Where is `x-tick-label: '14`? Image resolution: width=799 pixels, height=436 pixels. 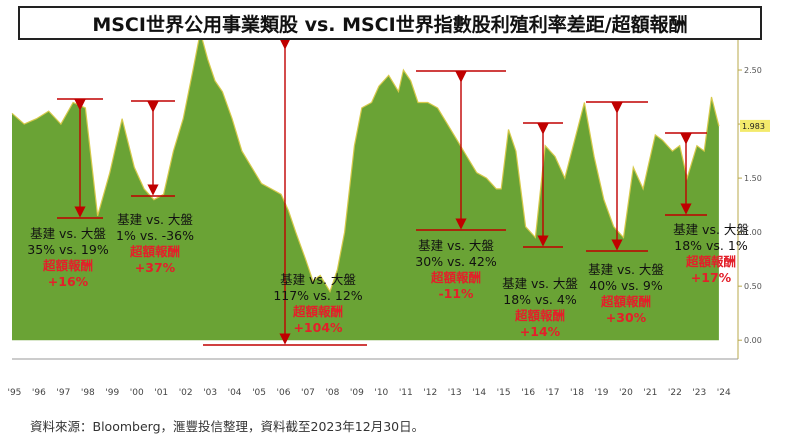
x-tick-label: '14 is located at coordinates (479, 393).